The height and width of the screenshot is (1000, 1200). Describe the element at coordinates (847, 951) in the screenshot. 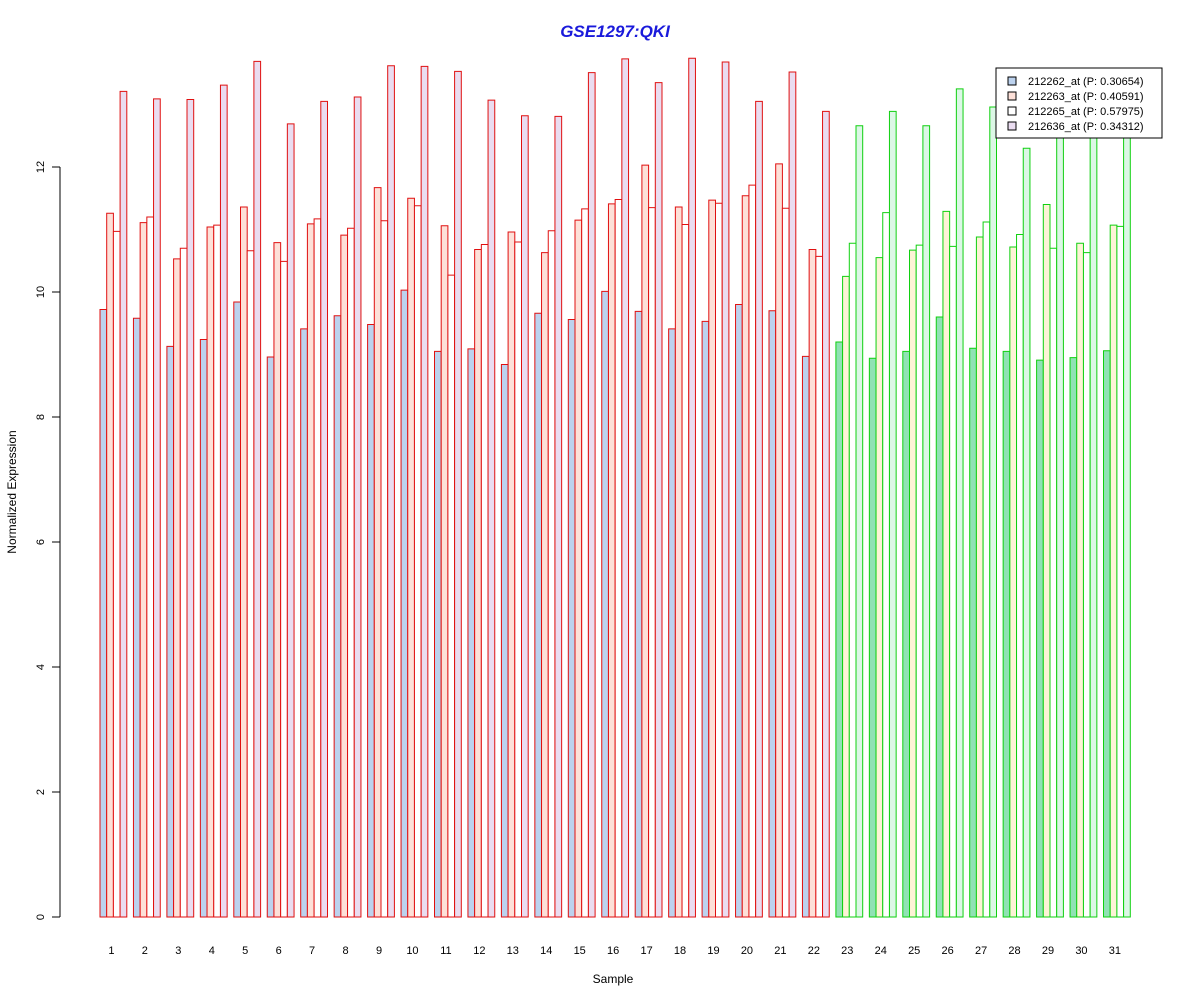

I see `x-tick-label: 23` at that location.